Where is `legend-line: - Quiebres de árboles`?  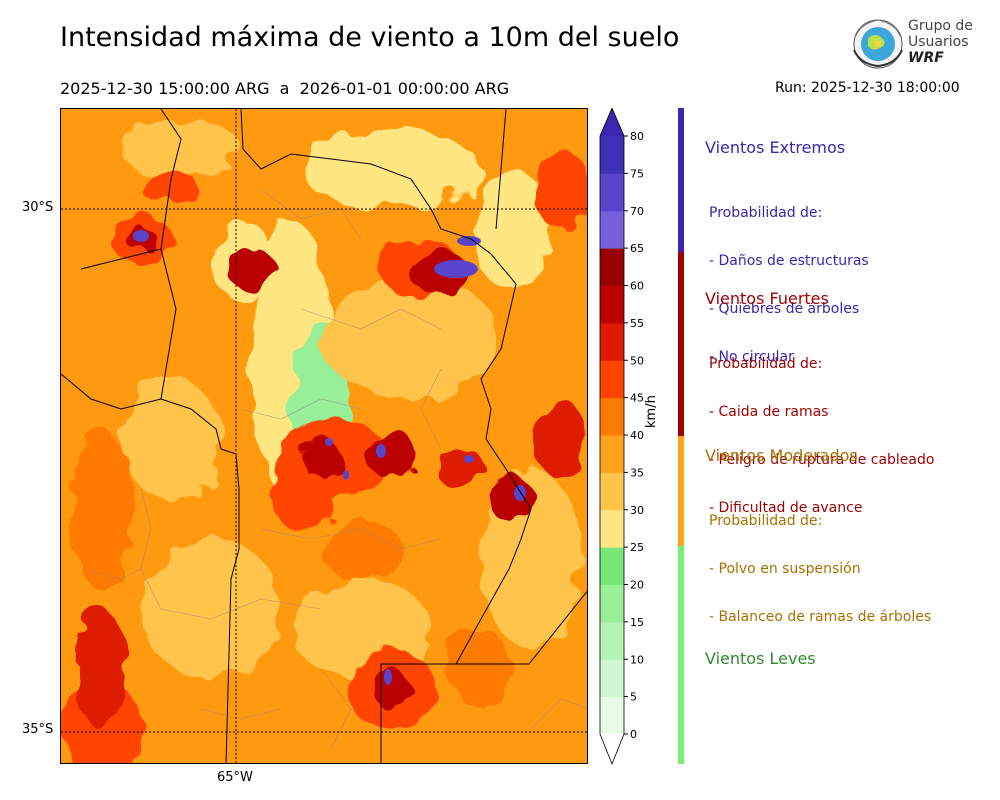 legend-line: - Quiebres de árboles is located at coordinates (784, 309).